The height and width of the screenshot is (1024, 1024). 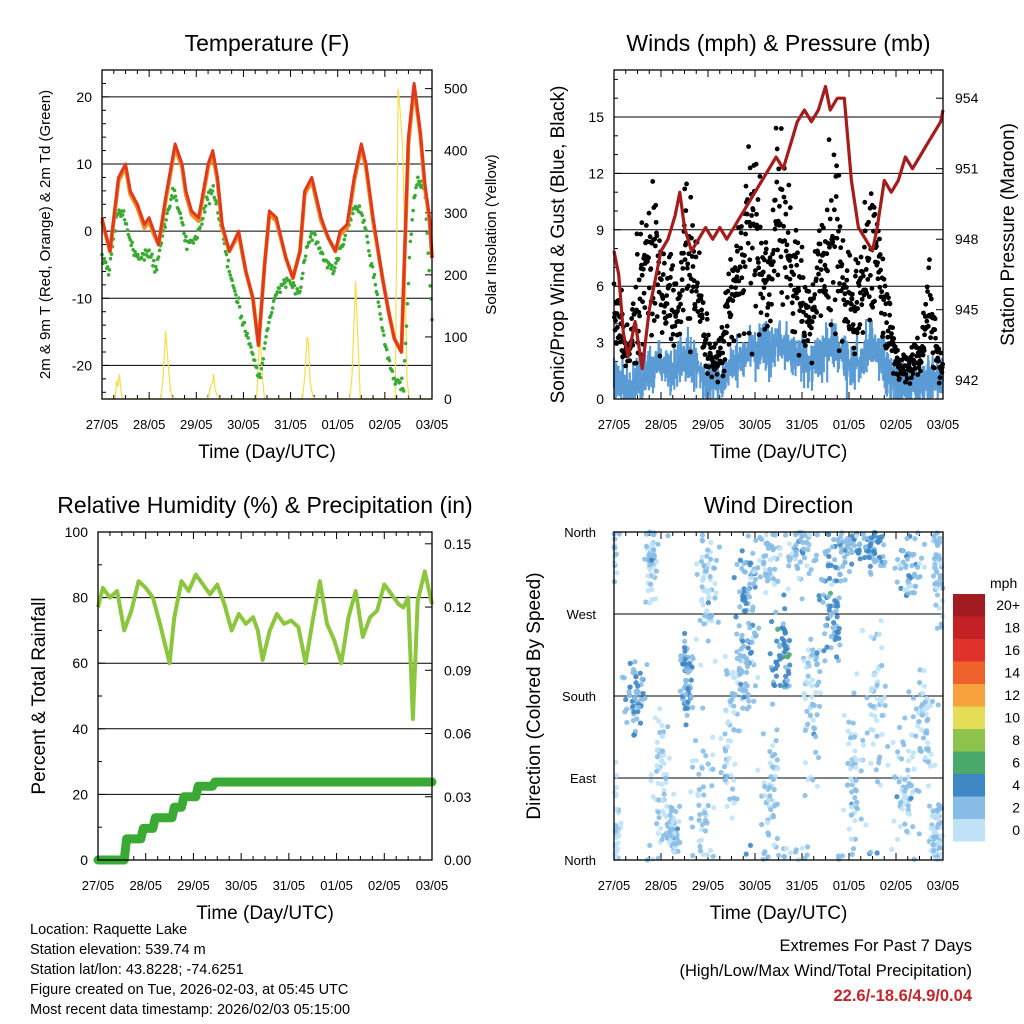 What do you see at coordinates (896, 424) in the screenshot?
I see `x-tick-label: 02/05` at bounding box center [896, 424].